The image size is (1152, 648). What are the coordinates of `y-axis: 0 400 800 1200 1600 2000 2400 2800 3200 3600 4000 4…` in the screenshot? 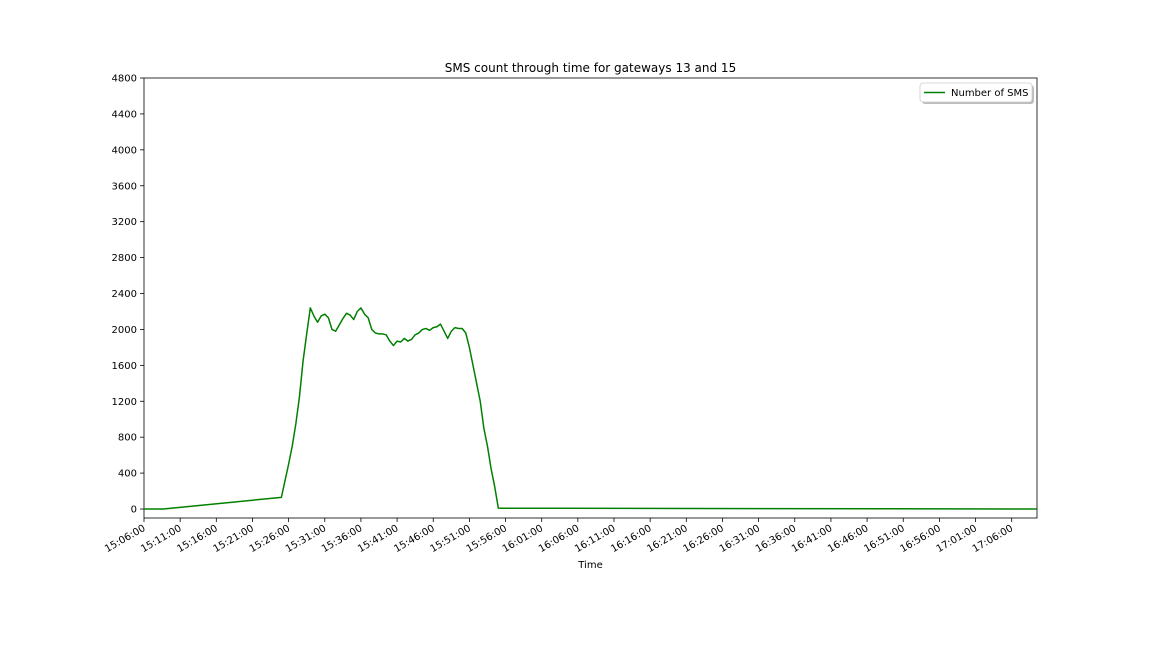 It's located at (128, 295).